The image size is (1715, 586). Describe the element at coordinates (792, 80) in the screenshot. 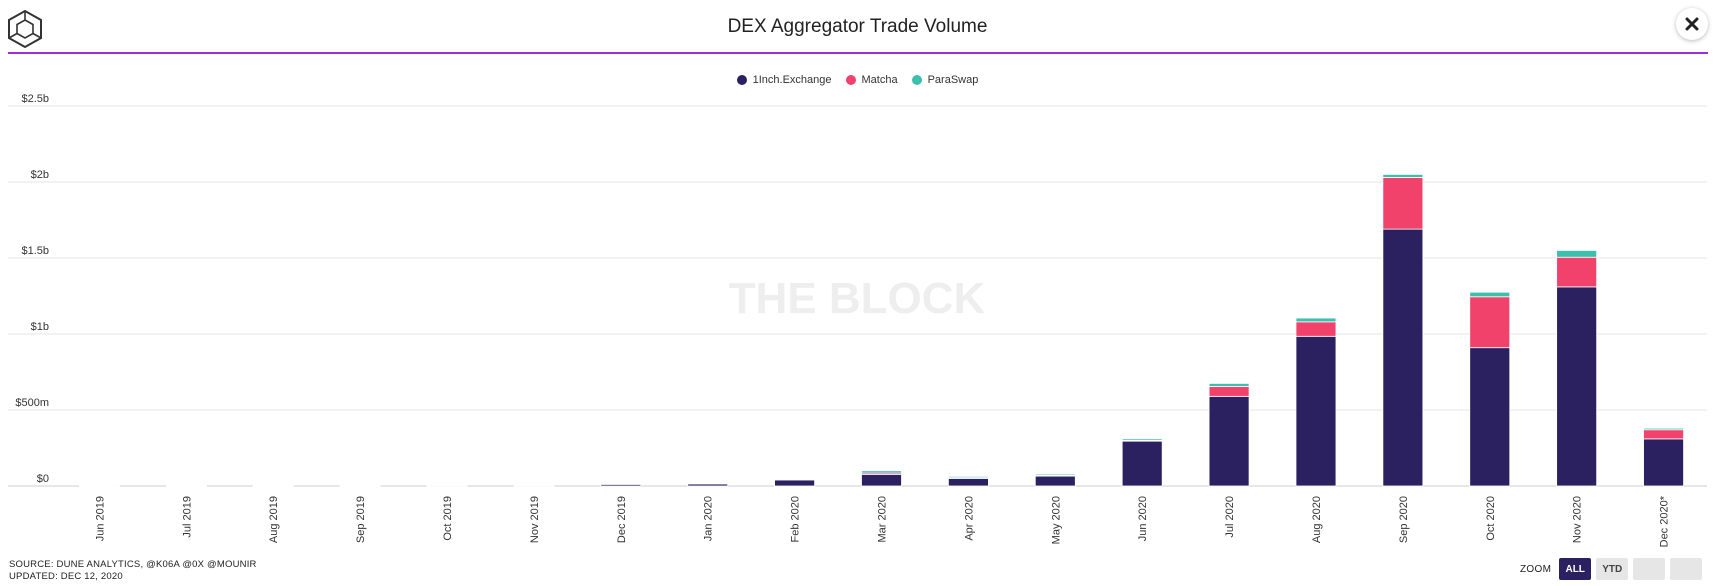

I see `legend-label: 1Inch.Exchange` at that location.